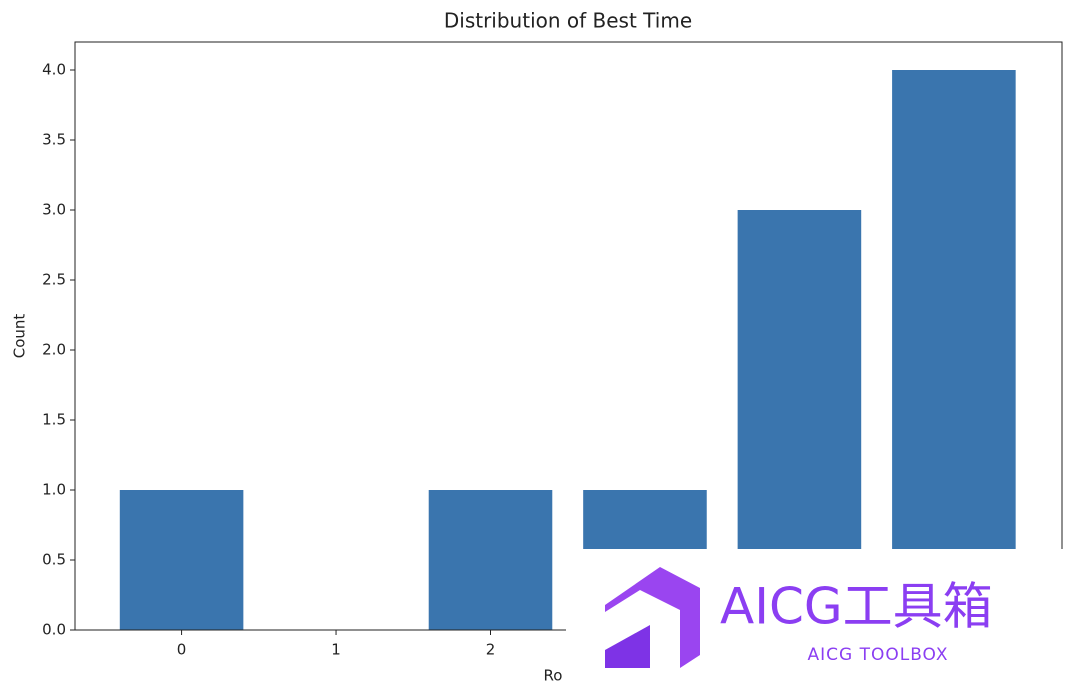  What do you see at coordinates (54, 280) in the screenshot?
I see `y-tick-label: 2.5` at bounding box center [54, 280].